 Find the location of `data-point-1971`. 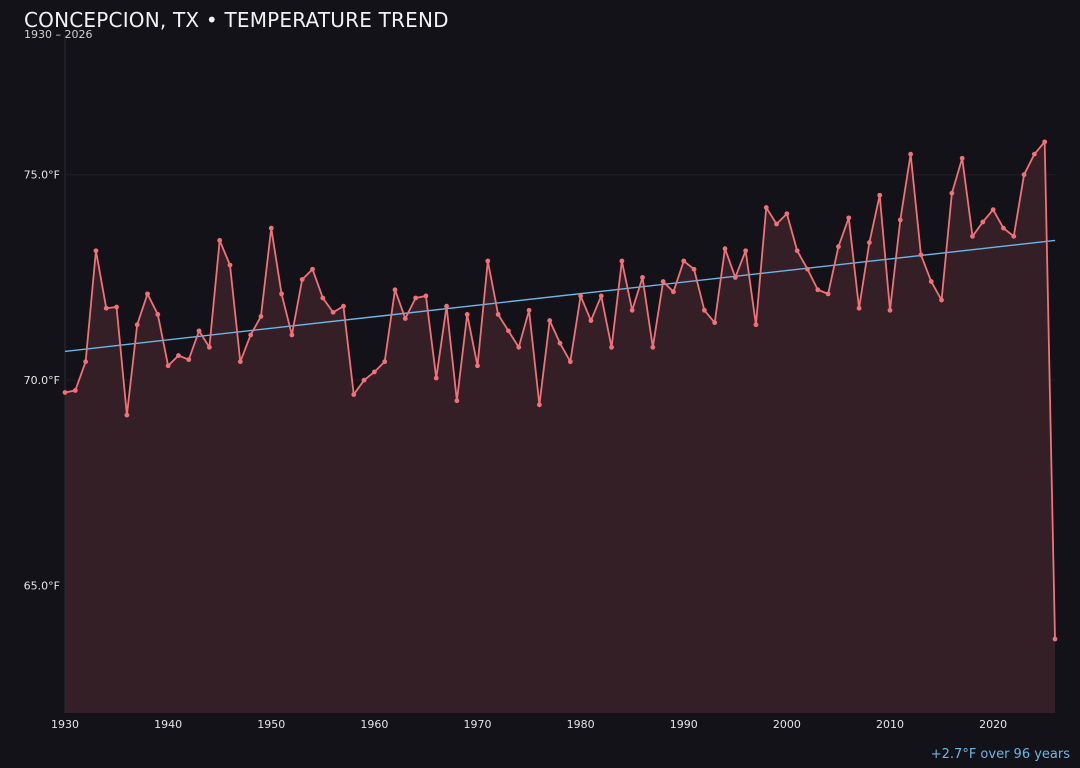

data-point-1971 is located at coordinates (488, 261).